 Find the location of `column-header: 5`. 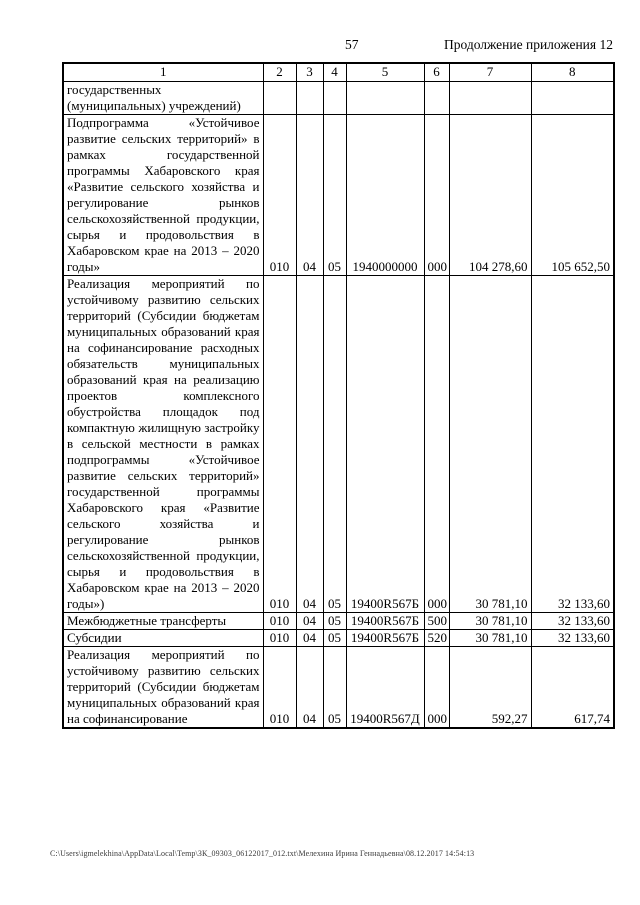

column-header: 5 is located at coordinates (385, 72).